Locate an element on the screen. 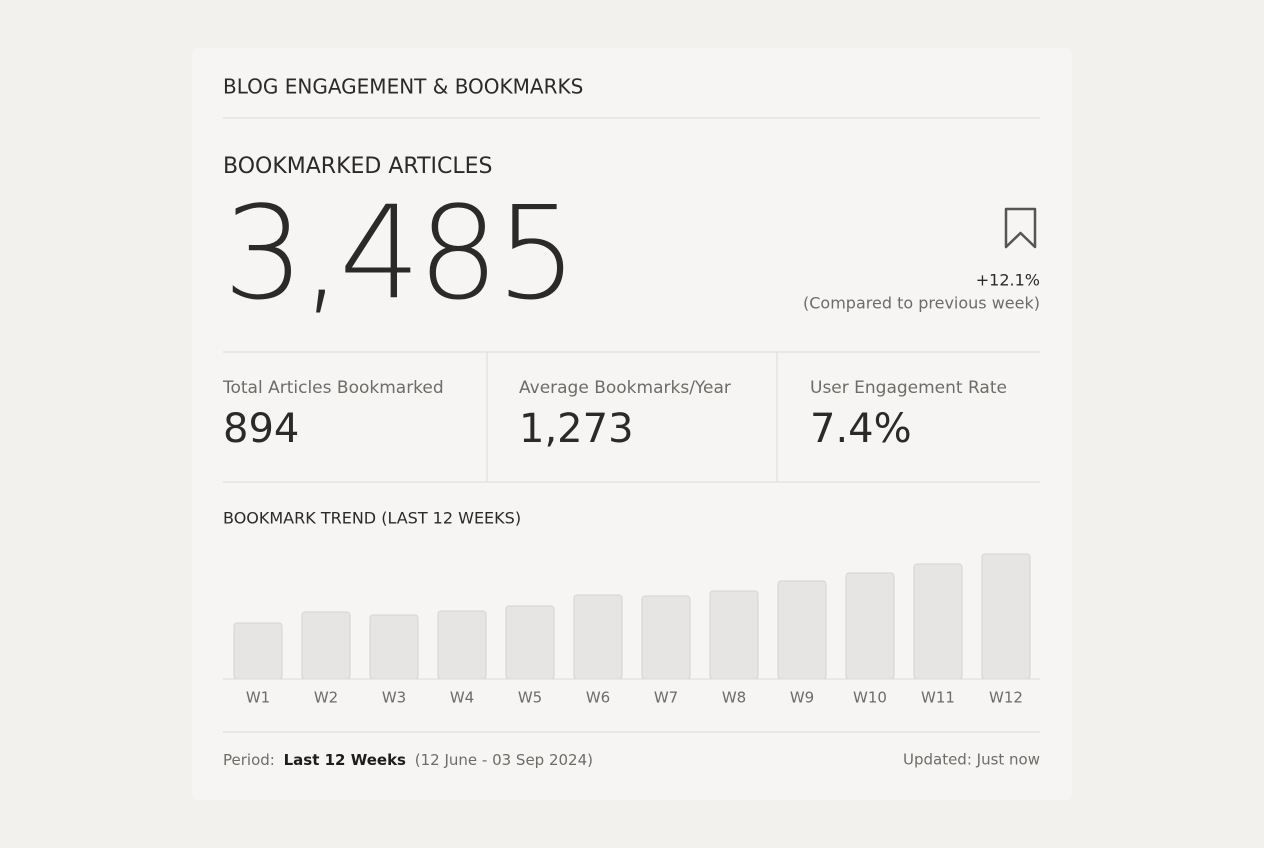  x-tick-label: W10 is located at coordinates (870, 698).